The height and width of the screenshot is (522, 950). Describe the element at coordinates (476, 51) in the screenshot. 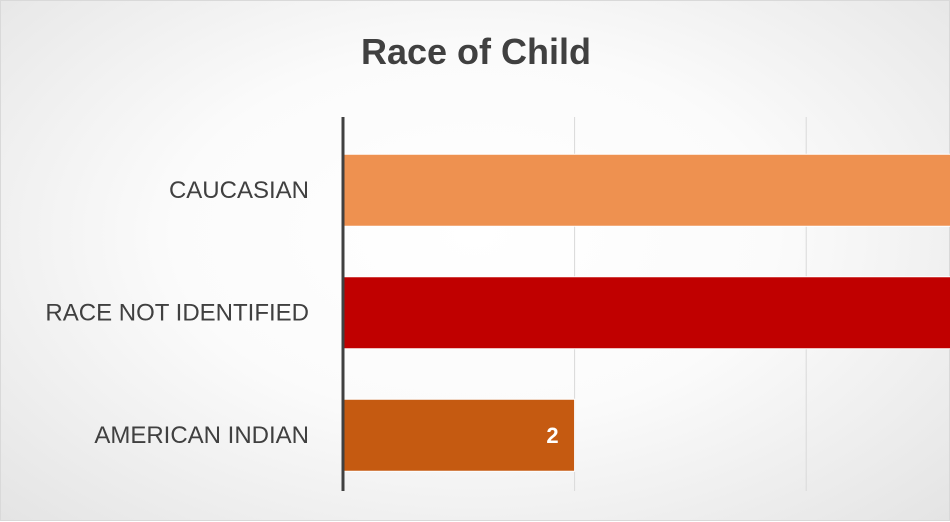

I see `chart-title: Race of Child` at that location.